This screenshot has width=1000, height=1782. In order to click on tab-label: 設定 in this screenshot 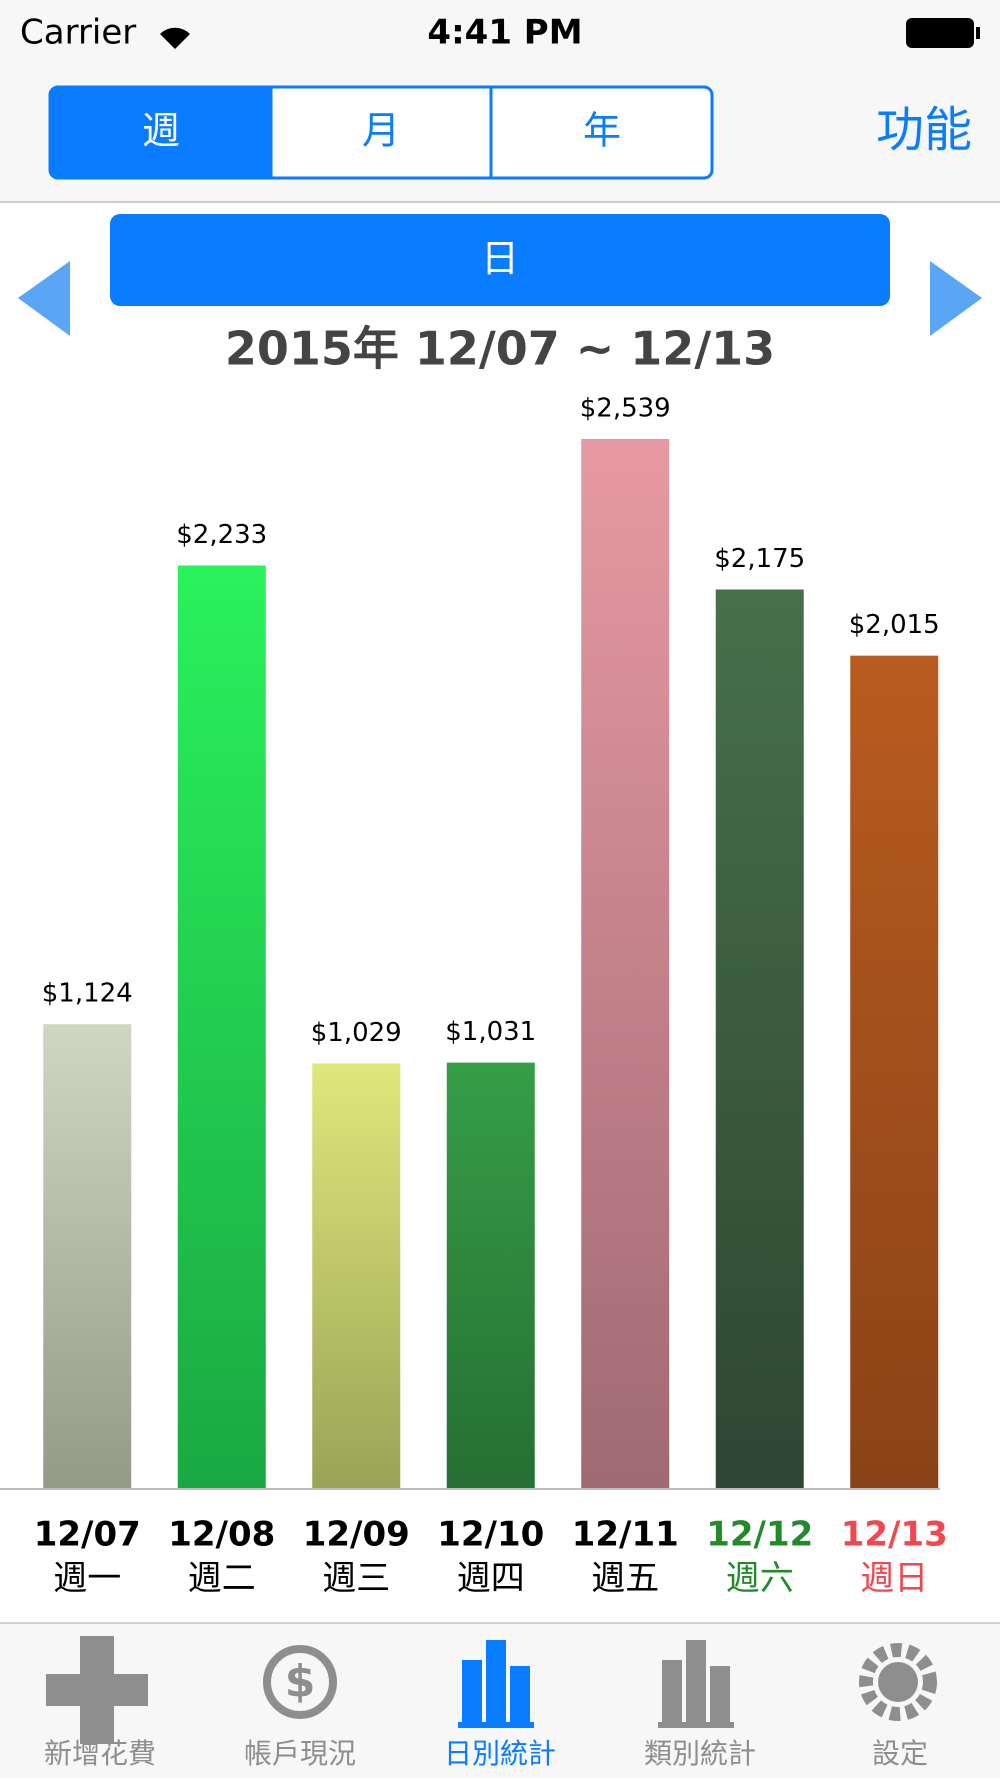, I will do `click(900, 1753)`.